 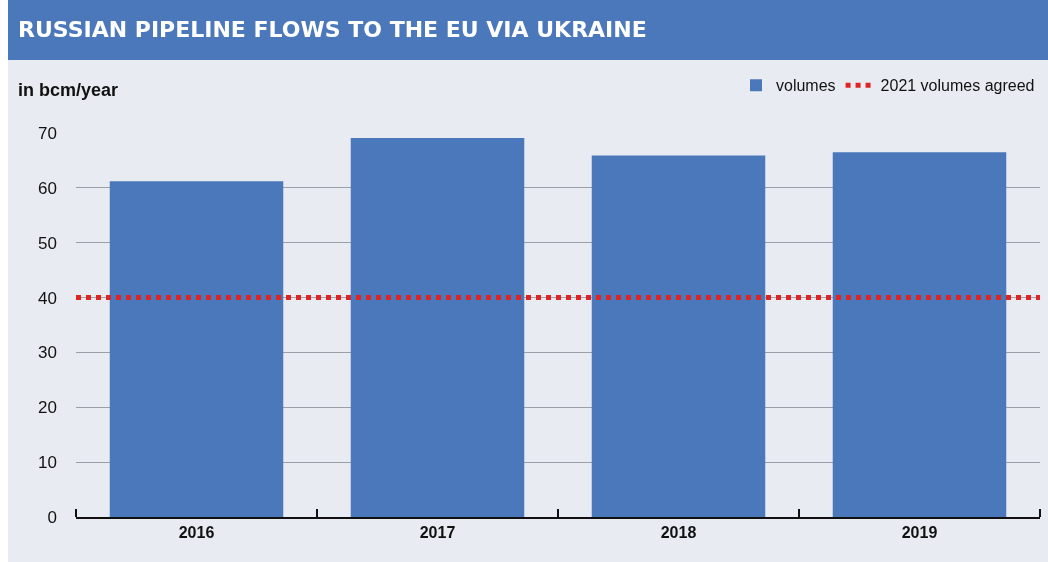 What do you see at coordinates (47, 133) in the screenshot?
I see `y-tick-label: 70` at bounding box center [47, 133].